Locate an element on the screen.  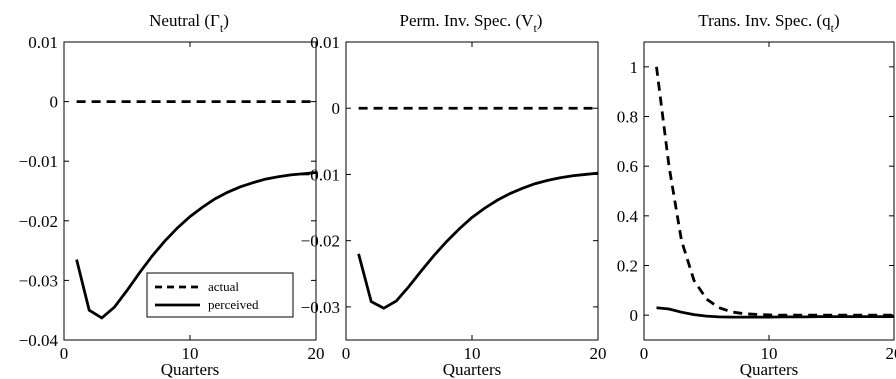
y-tick-label: 0.6 is located at coordinates (627, 166).